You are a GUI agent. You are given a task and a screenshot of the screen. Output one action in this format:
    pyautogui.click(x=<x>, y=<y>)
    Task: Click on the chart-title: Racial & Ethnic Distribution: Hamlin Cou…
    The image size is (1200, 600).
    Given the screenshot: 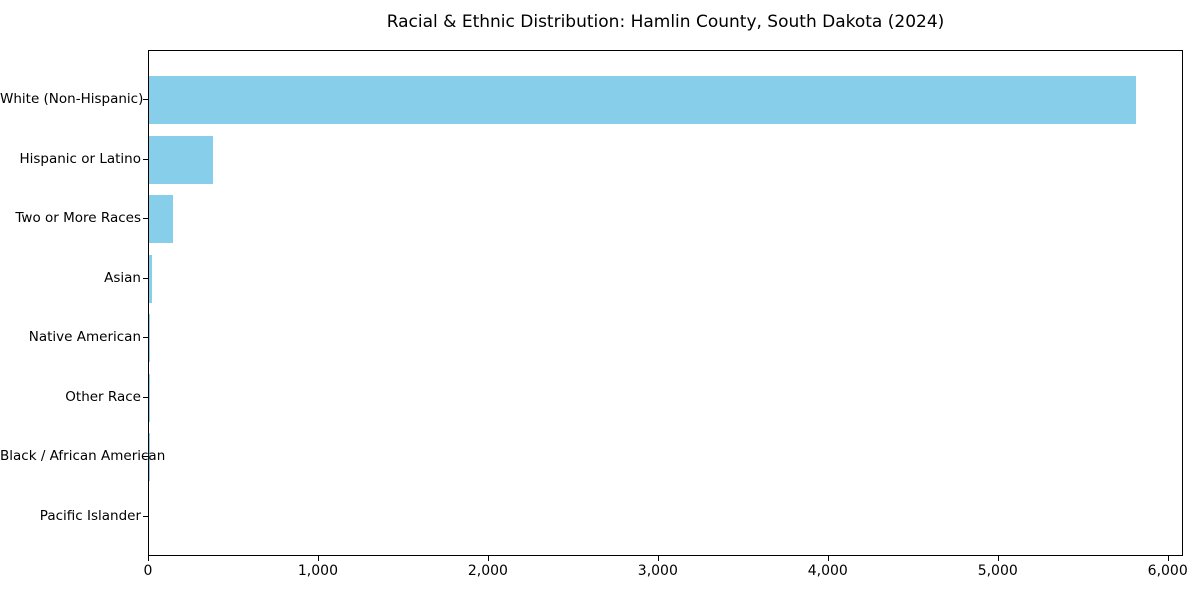 What is the action you would take?
    pyautogui.click(x=665, y=22)
    